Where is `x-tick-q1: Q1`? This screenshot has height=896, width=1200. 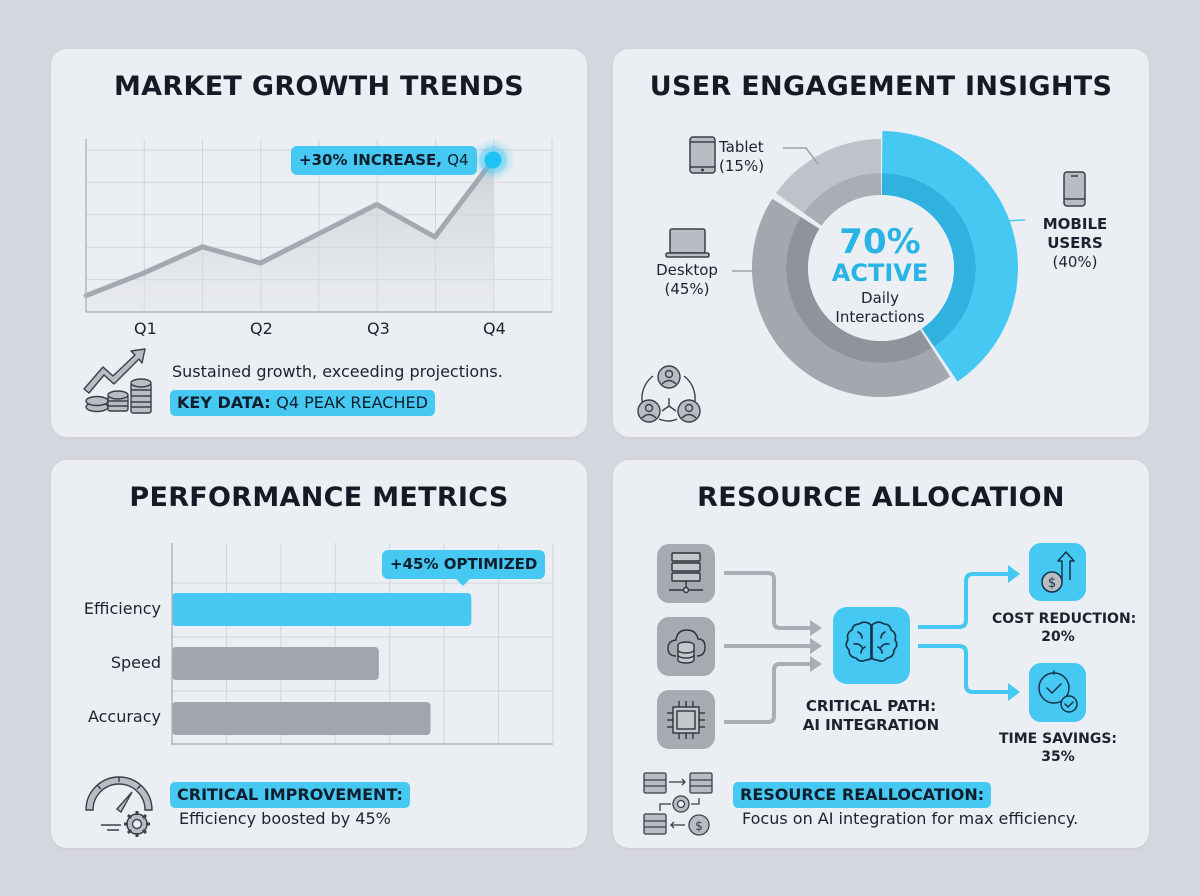 x-tick-q1: Q1 is located at coordinates (145, 328).